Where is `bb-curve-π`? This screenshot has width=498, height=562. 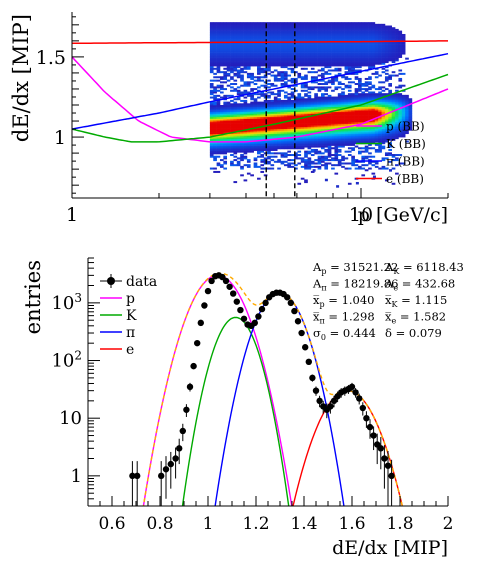
bb-curve-π is located at coordinates (260, 91).